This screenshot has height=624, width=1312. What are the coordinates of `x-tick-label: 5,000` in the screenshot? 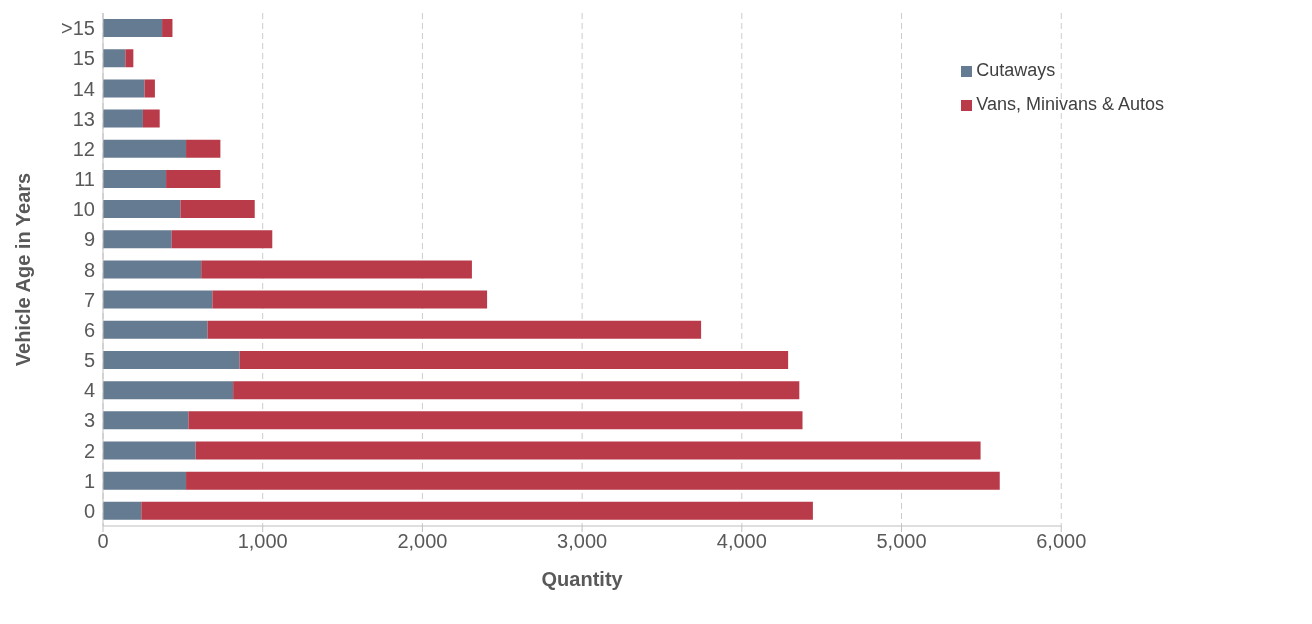 It's located at (901, 541).